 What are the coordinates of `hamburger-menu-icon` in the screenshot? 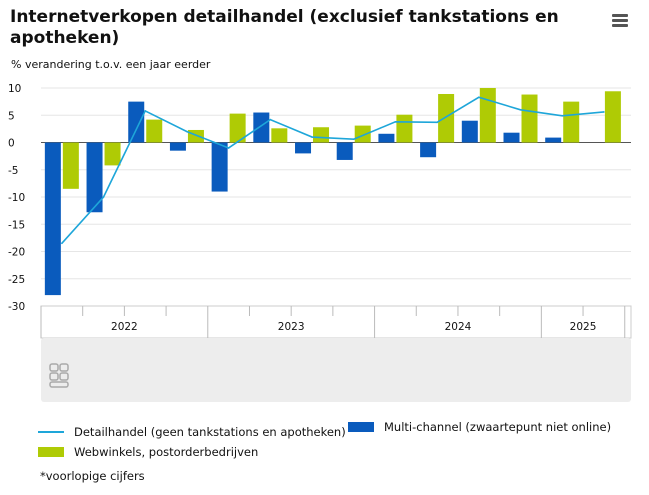 It's located at (620, 21).